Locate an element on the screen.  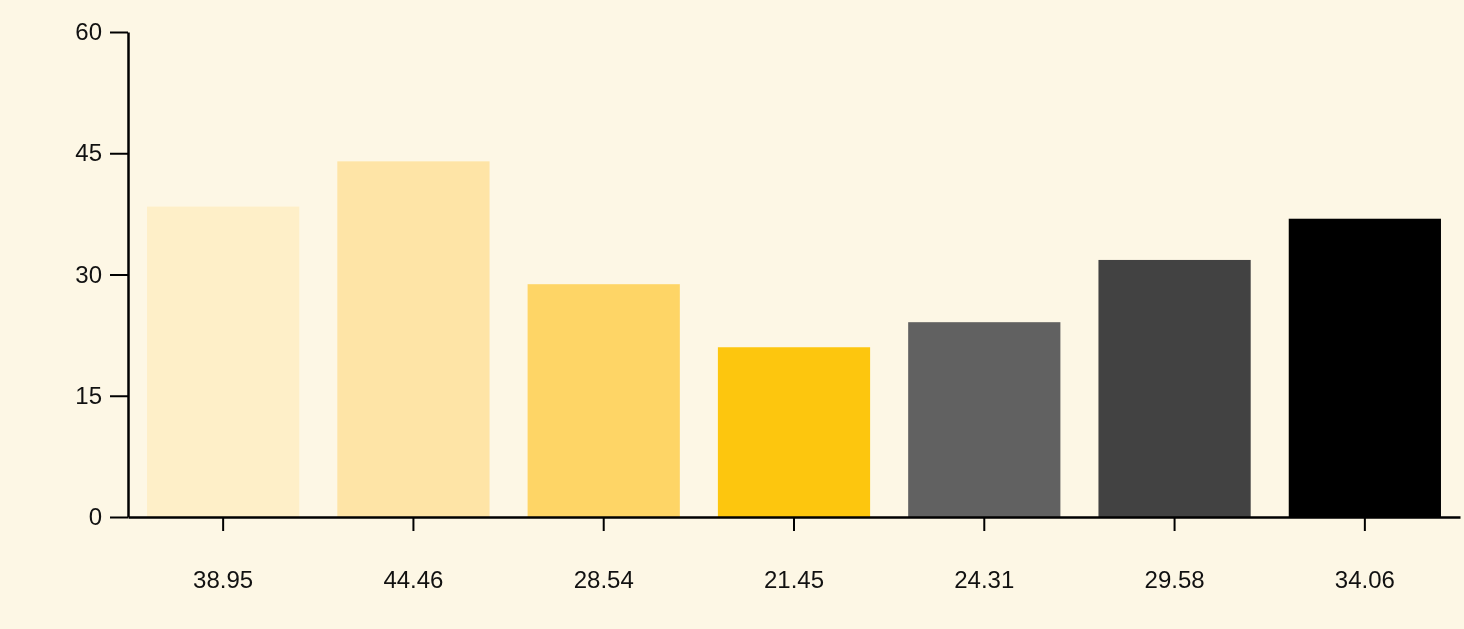
x-tick-label: 34.06 is located at coordinates (1364, 580).